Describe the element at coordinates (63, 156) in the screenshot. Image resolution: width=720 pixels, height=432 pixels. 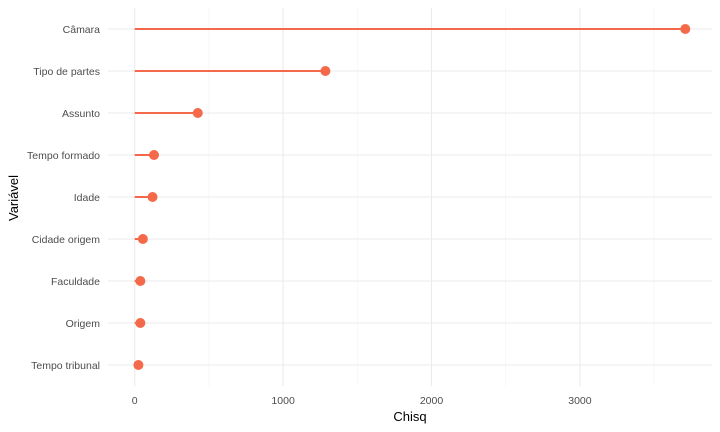
I see `y-tick-label: Tempo formado` at that location.